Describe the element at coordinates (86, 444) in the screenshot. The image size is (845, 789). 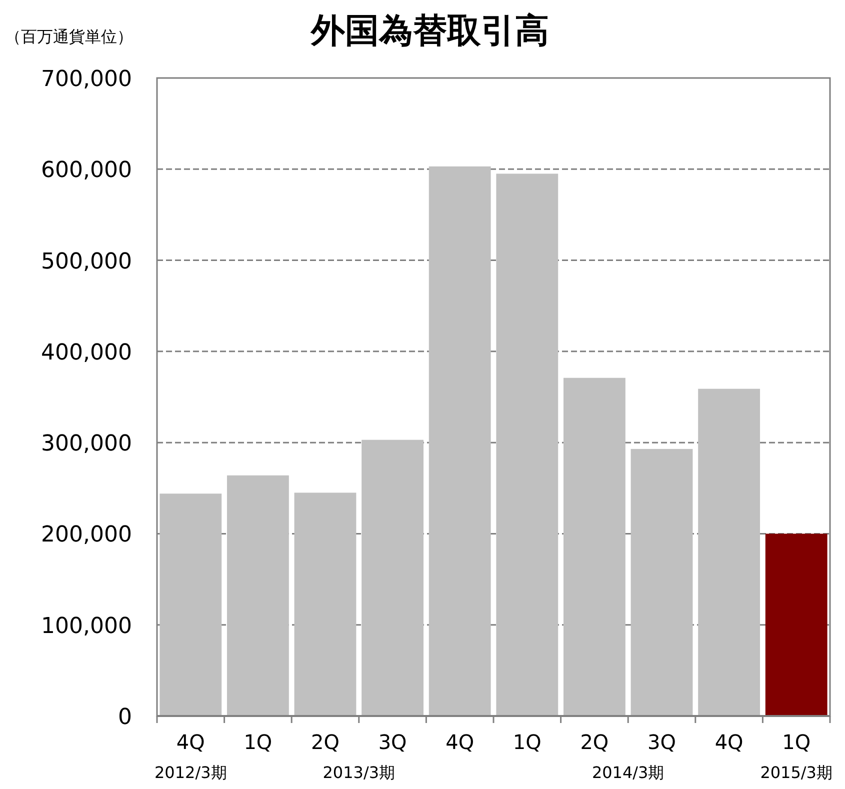
I see `y-tick-label: 300,000` at that location.